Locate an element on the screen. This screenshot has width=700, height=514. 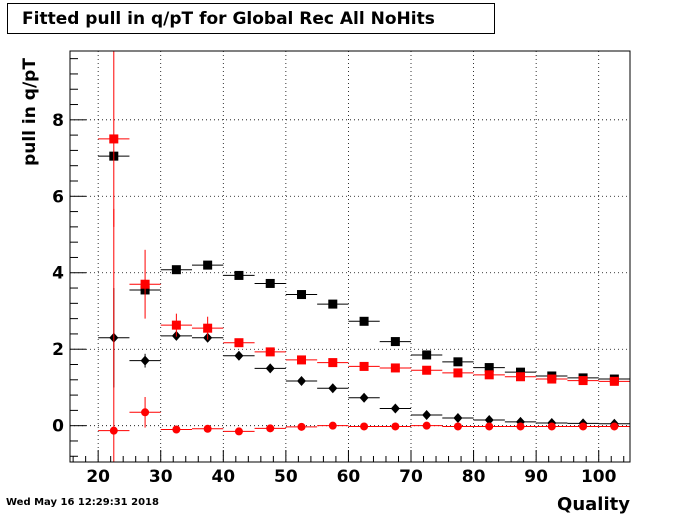
x-tick-label: 30 is located at coordinates (161, 477).